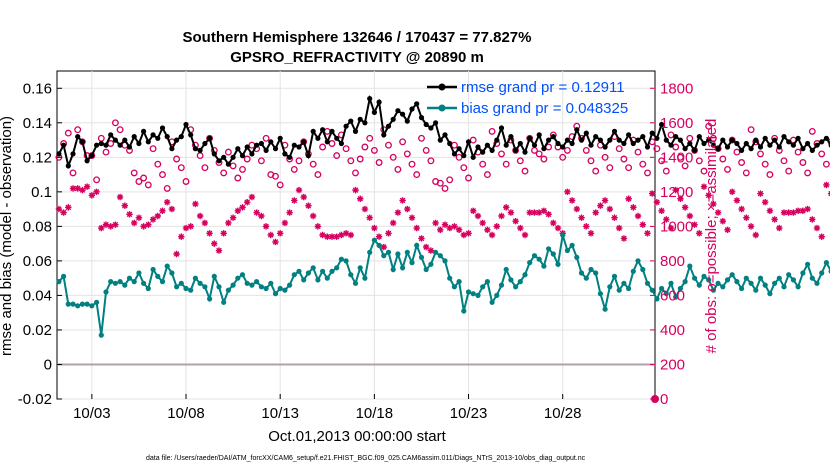 The height and width of the screenshot is (470, 830). Describe the element at coordinates (544, 108) in the screenshot. I see `legend-bias-label: bias grand pr = 0.048325` at that location.